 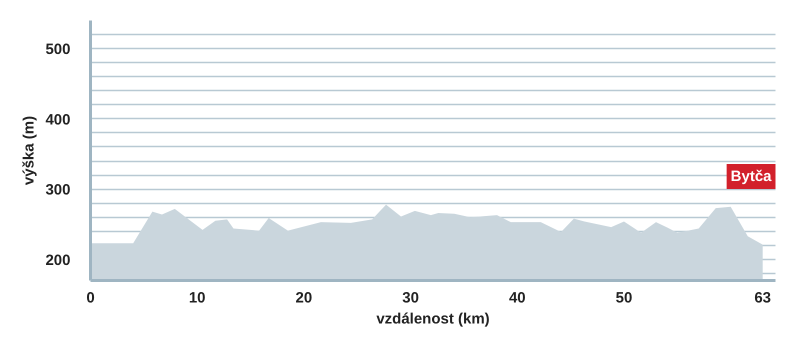 What do you see at coordinates (304, 298) in the screenshot?
I see `x-tick-label: 20` at bounding box center [304, 298].